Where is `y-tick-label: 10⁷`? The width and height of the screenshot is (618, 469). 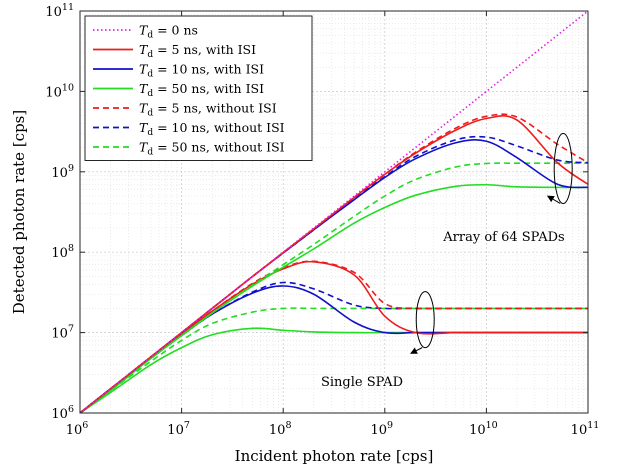 y-tick-label: 10⁷ is located at coordinates (62, 333).